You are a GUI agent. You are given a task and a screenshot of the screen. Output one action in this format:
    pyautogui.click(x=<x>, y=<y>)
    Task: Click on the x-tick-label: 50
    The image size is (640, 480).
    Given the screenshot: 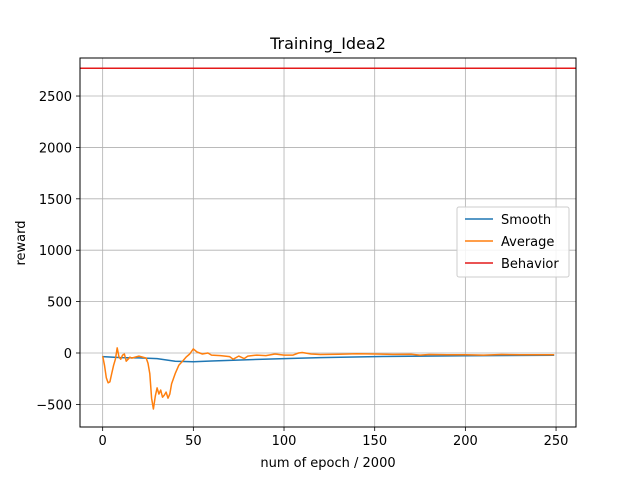 What is the action you would take?
    pyautogui.click(x=193, y=441)
    